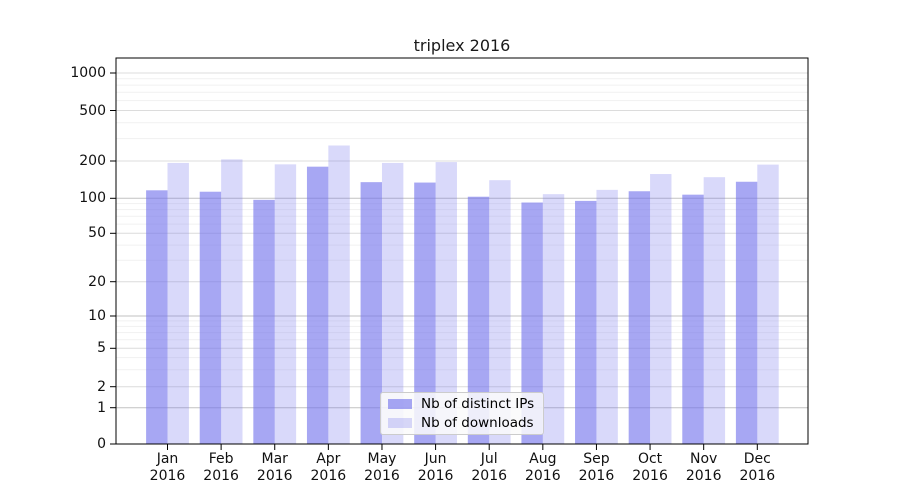 The image size is (900, 500). What do you see at coordinates (92, 161) in the screenshot?
I see `y-tick-label-200: 200` at bounding box center [92, 161].